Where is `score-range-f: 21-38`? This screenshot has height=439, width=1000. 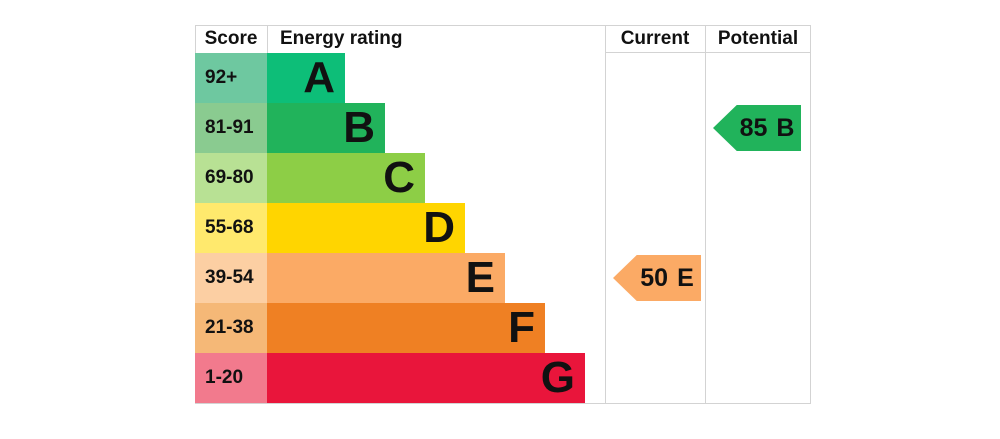
score-range-f: 21-38 is located at coordinates (231, 328).